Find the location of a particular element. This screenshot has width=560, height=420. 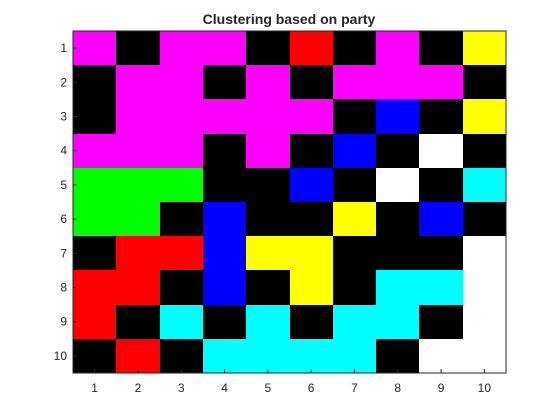

heatmap-cell-r4-c4 is located at coordinates (224, 151).